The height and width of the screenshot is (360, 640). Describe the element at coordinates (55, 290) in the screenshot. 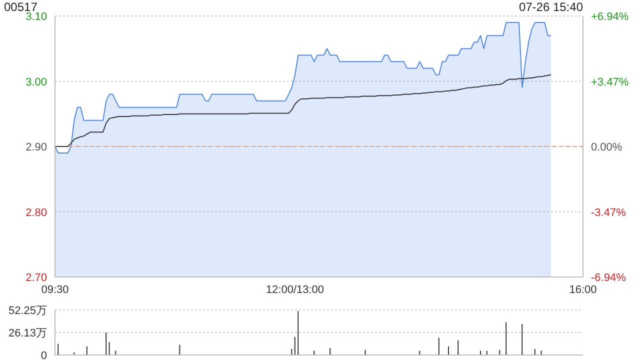

I see `x-tick-label: 09:30` at that location.